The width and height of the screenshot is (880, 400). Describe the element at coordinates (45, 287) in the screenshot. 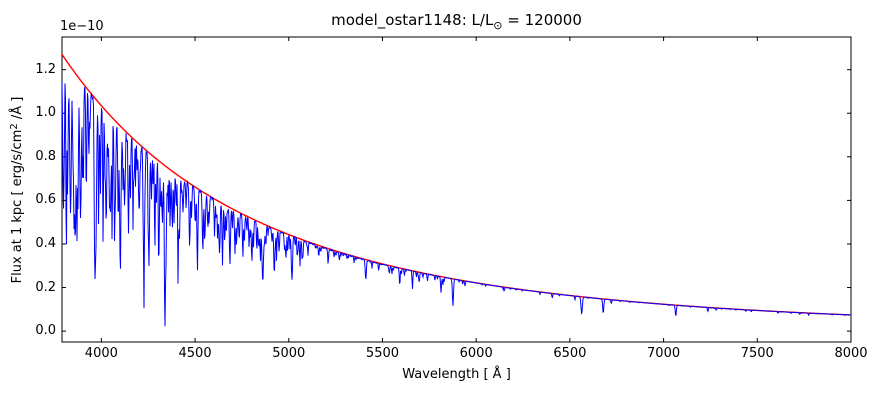

I see `y-tick-label-0.2: 0.2` at that location.